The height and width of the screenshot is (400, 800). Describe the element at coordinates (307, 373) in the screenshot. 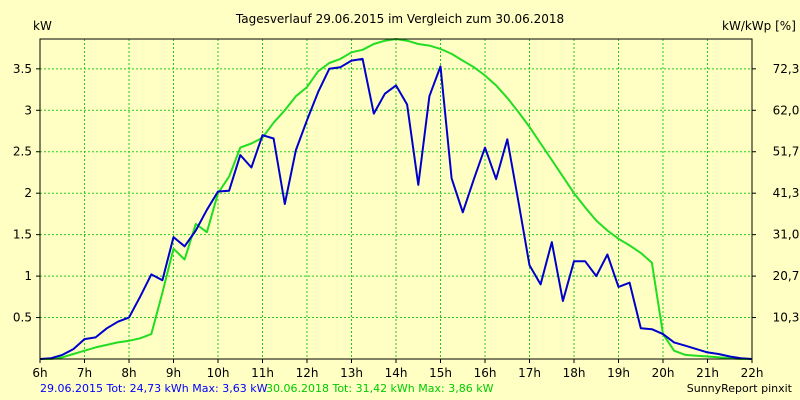

I see `x-tick-label: 12h` at that location.